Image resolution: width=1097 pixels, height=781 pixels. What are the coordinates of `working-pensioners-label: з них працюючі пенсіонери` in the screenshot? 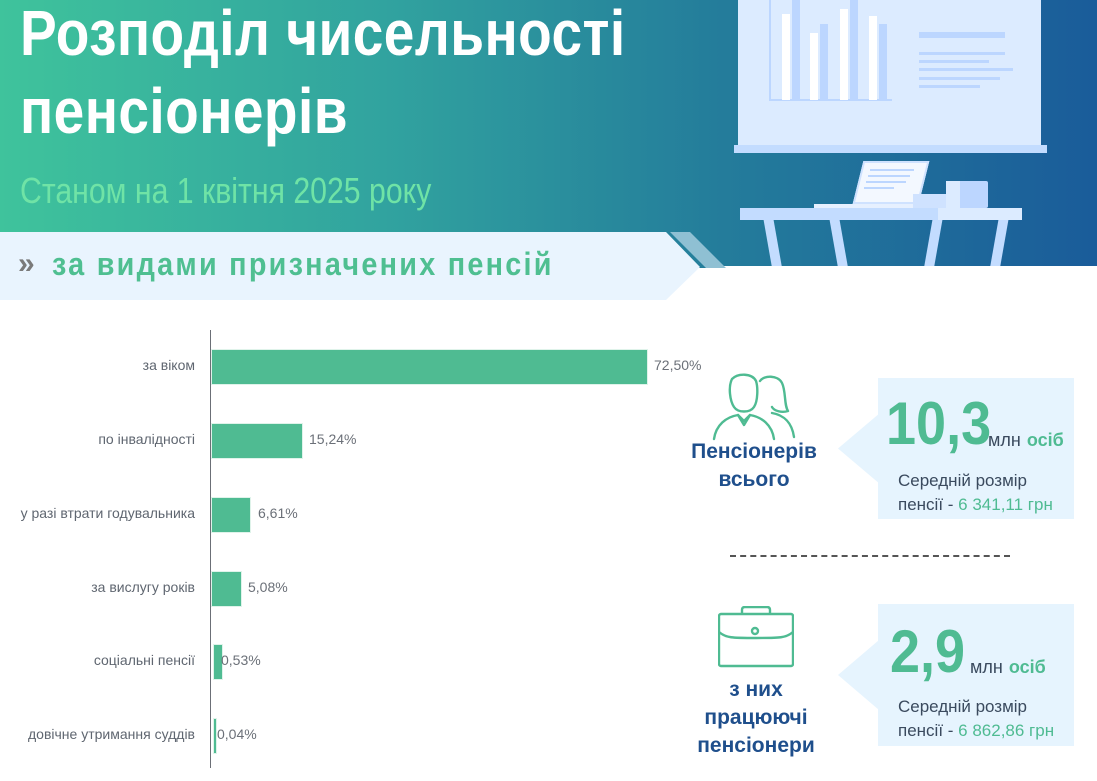 It's located at (756, 718).